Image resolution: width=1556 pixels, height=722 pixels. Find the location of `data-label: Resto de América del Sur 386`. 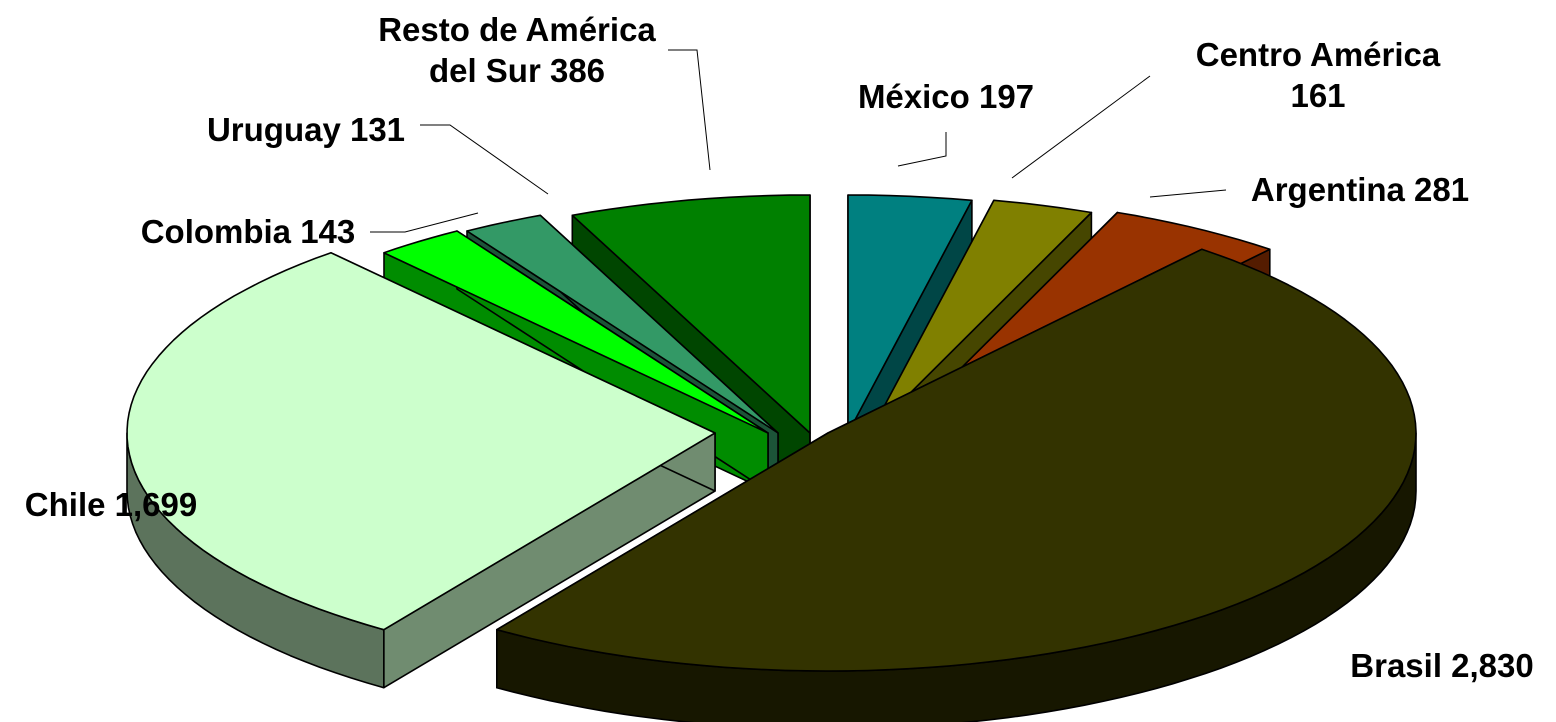

data-label: Resto de América del Sur 386 is located at coordinates (517, 50).